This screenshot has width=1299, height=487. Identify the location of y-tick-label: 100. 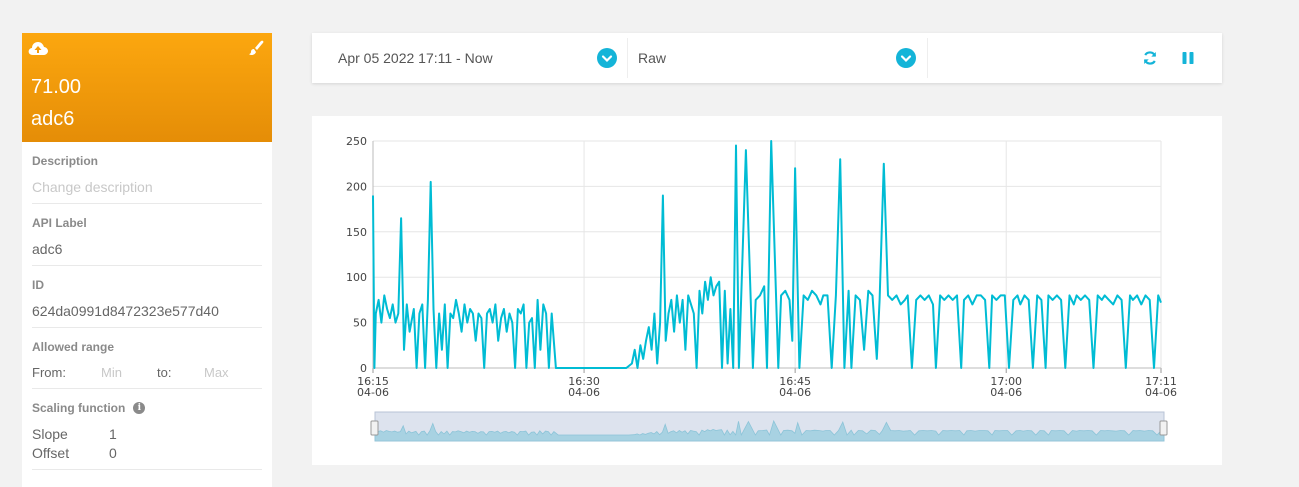
(356, 277).